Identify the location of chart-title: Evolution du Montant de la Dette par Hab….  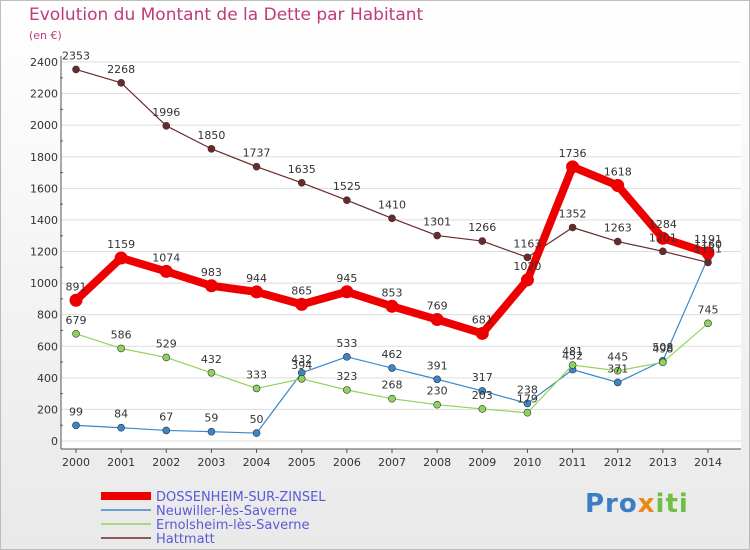
(226, 15).